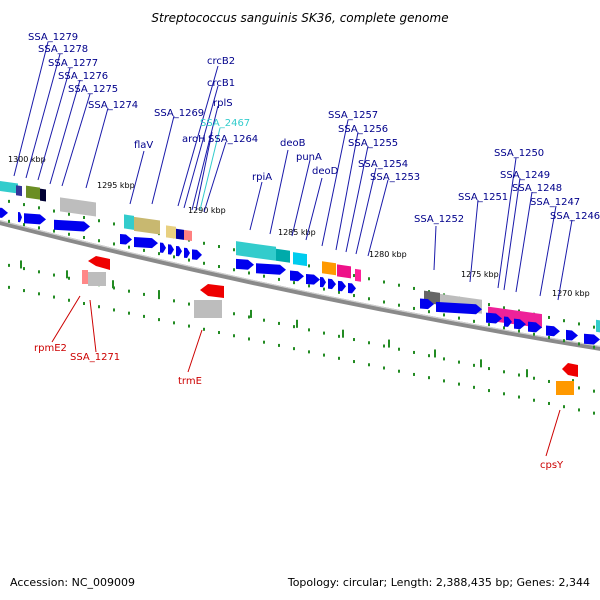 The width and height of the screenshot is (600, 600). I want to click on gene-label-flaV: flaV, so click(143, 145).